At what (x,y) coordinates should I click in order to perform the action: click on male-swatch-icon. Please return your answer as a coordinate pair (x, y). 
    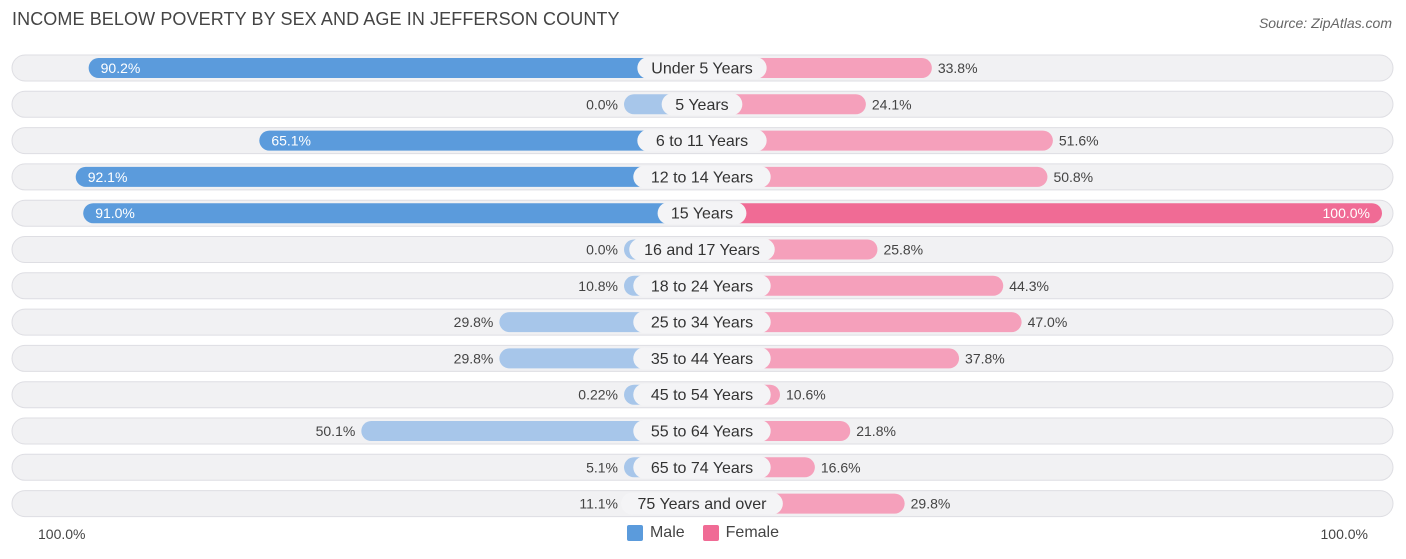
    Looking at the image, I should click on (634, 533).